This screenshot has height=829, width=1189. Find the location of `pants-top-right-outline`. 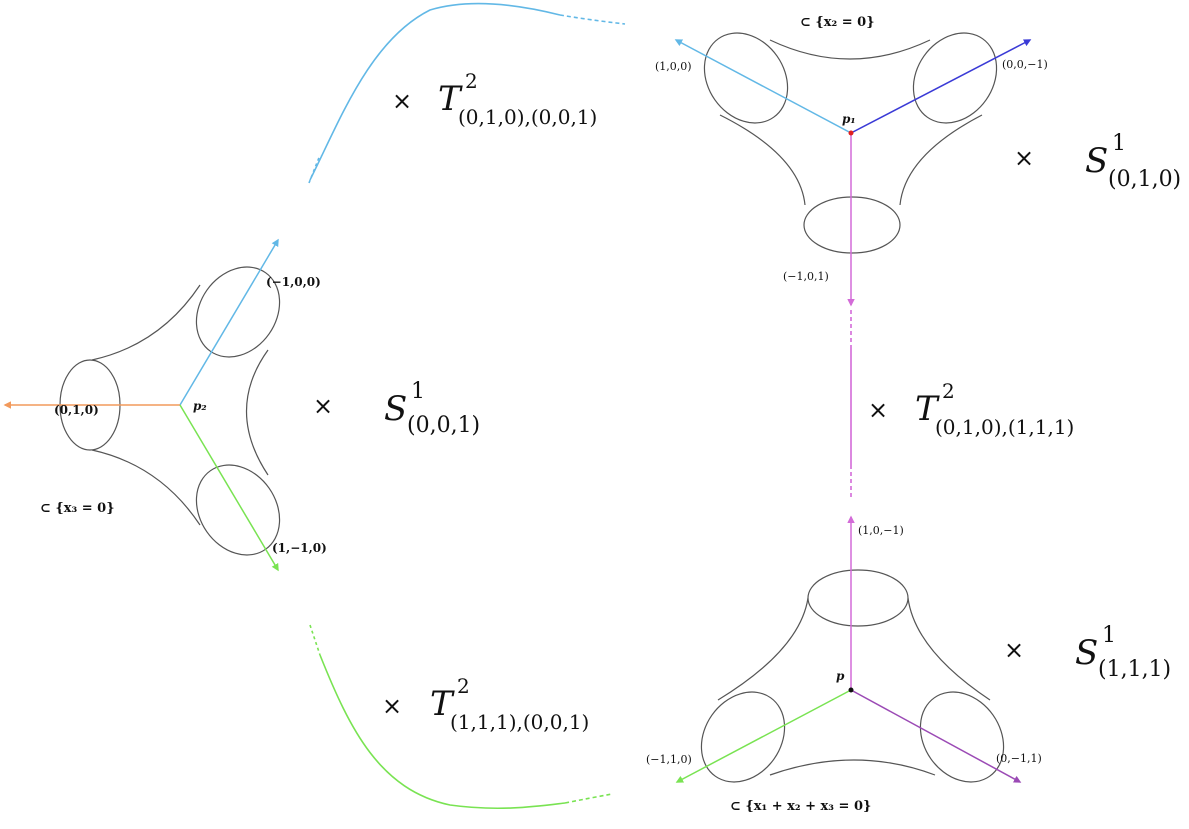

pants-top-right-outline is located at coordinates (850, 143).